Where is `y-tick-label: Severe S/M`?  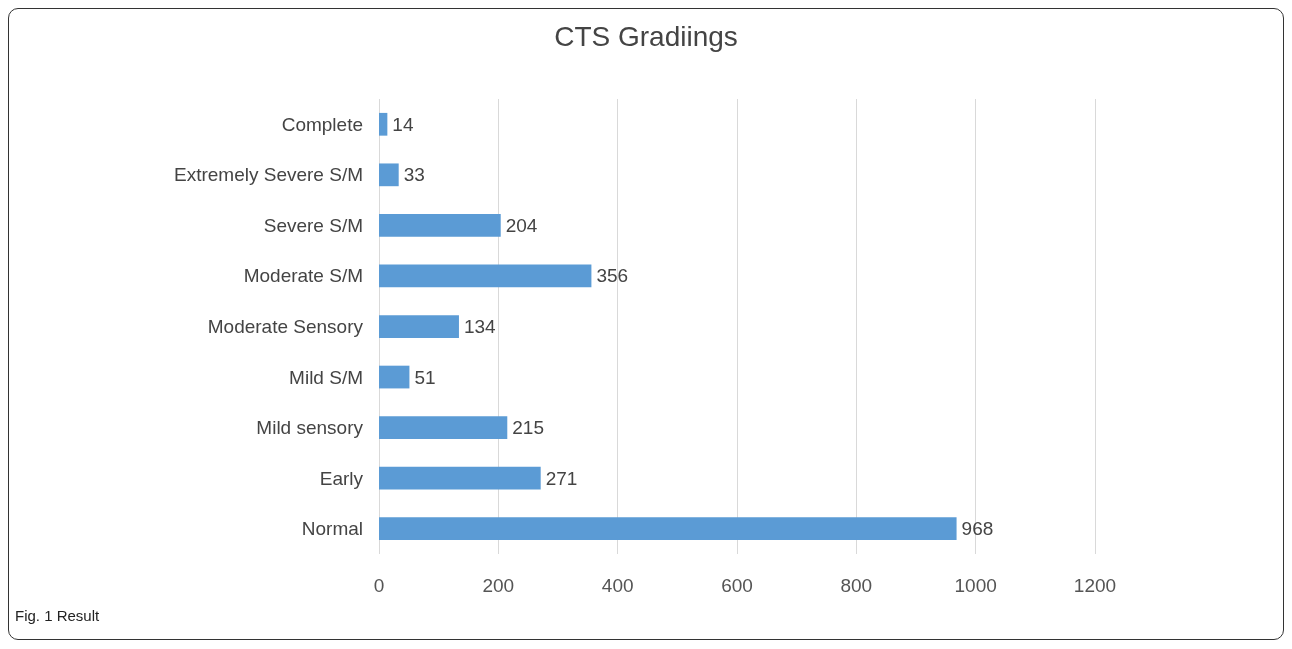
y-tick-label: Severe S/M is located at coordinates (313, 225).